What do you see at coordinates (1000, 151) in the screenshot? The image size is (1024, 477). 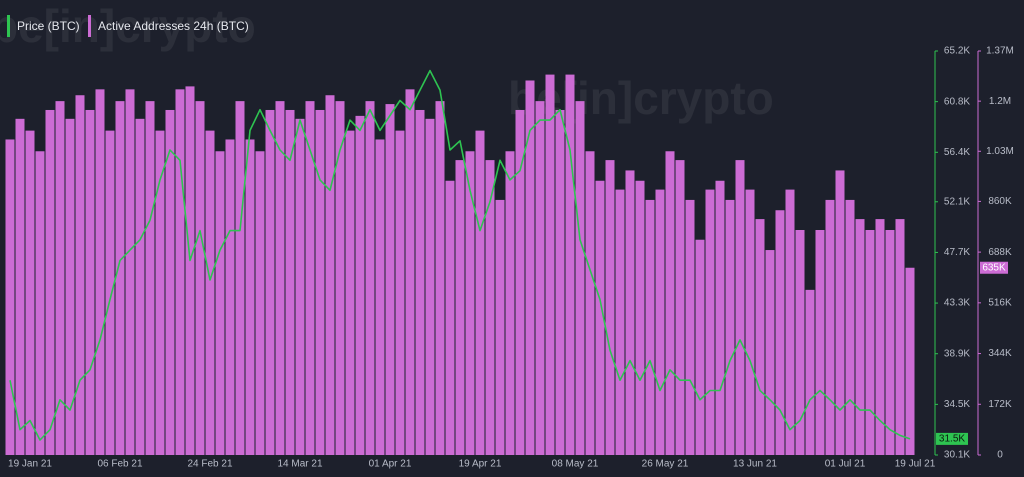 I see `y2-tick-label: 1.03M` at bounding box center [1000, 151].